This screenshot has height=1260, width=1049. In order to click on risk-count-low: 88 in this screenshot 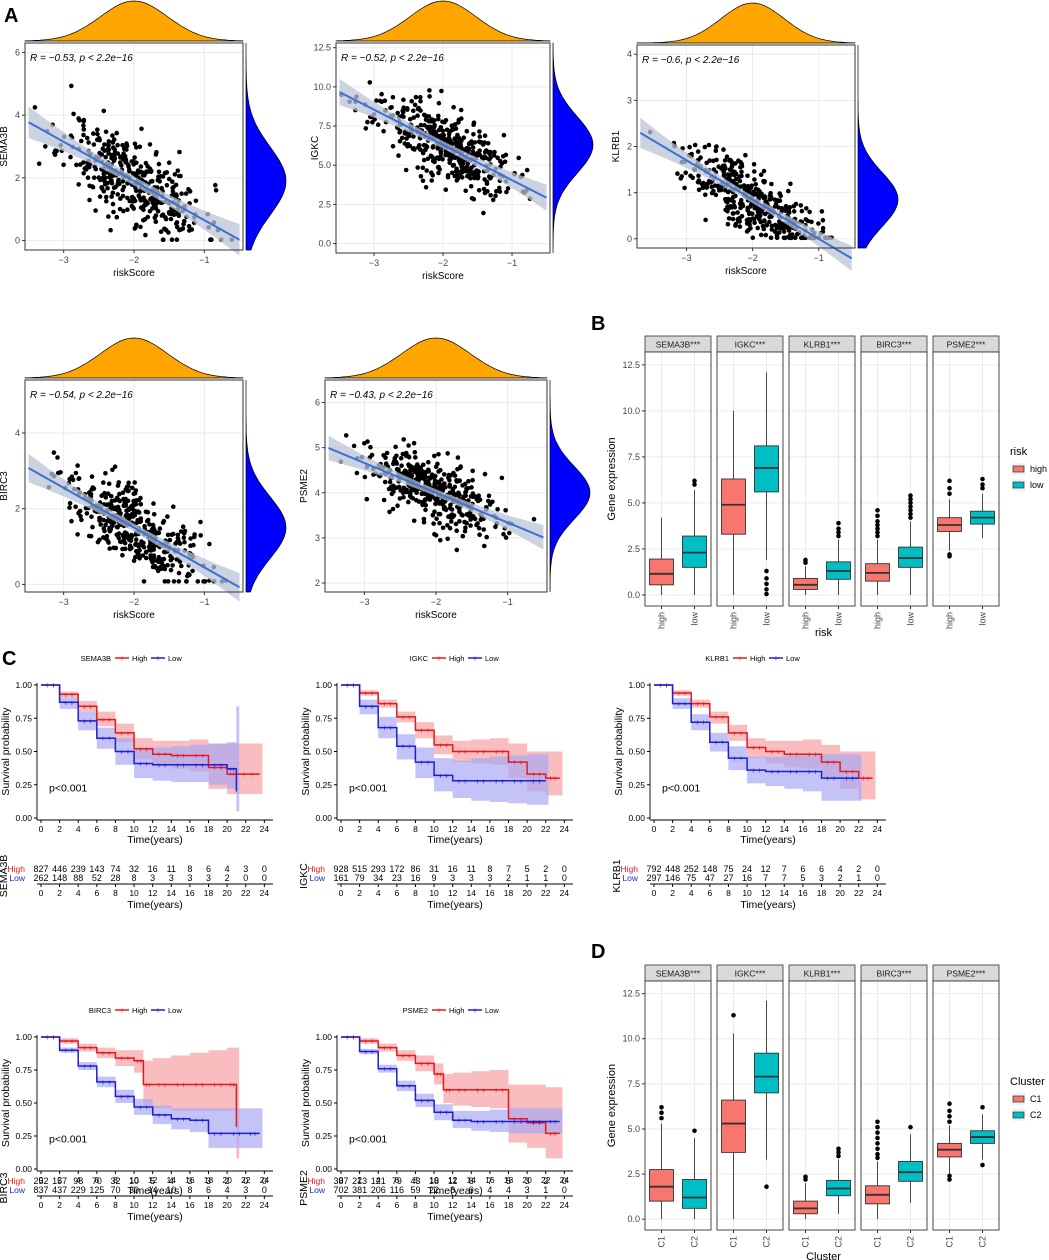, I will do `click(78, 878)`.